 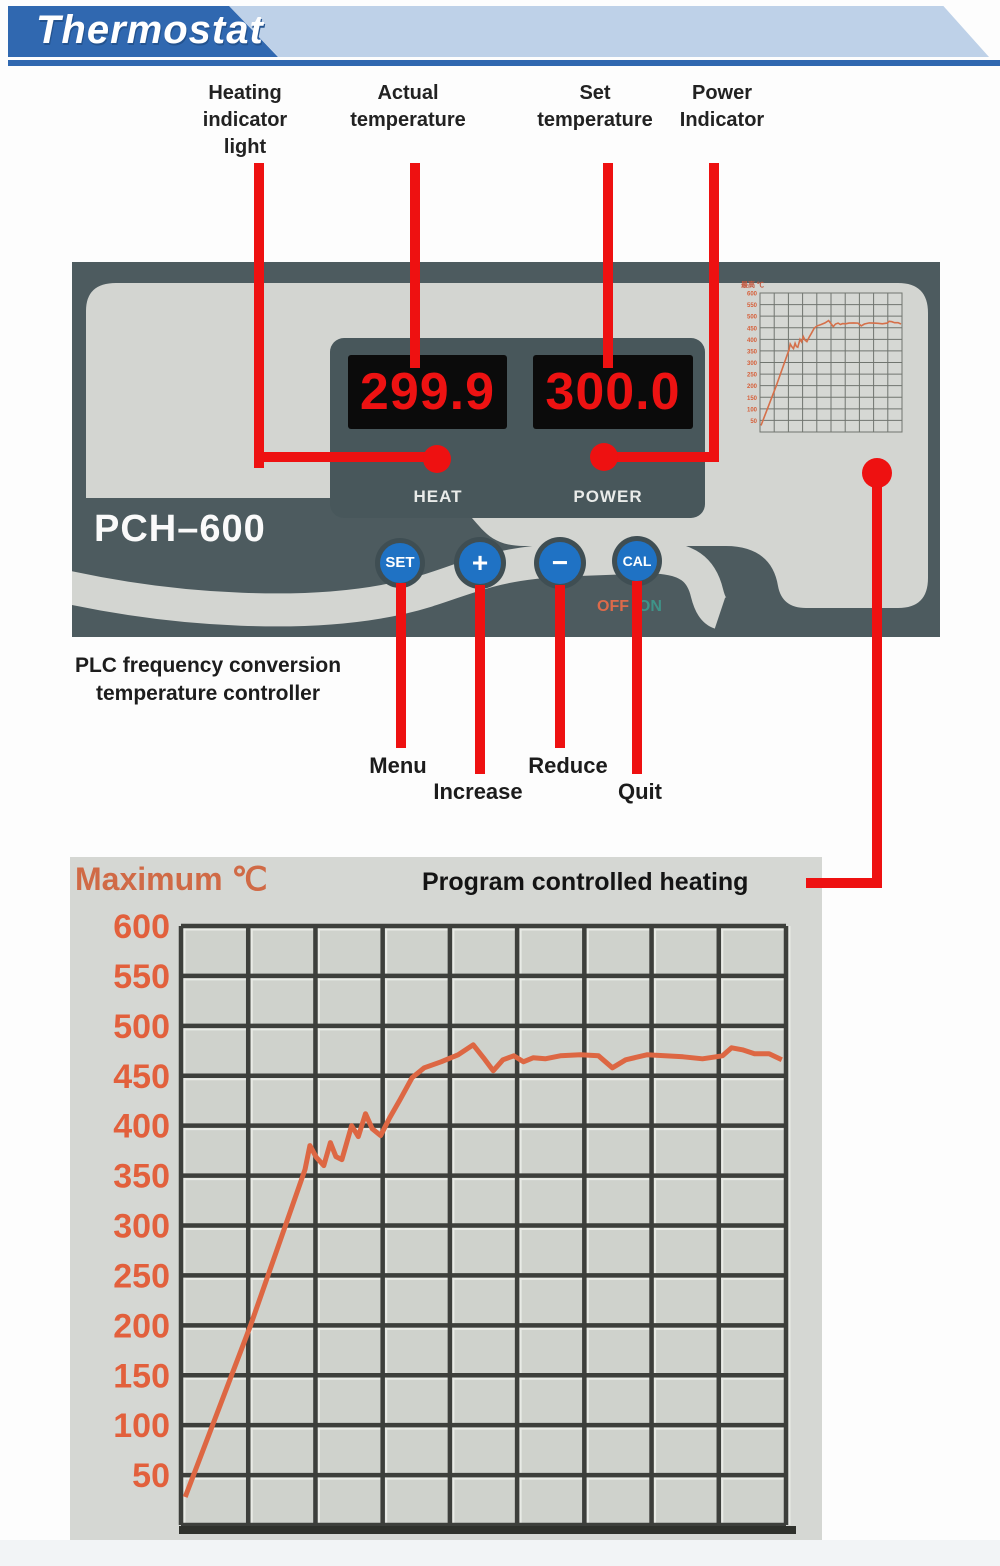 I want to click on set-button: SET, so click(x=400, y=563).